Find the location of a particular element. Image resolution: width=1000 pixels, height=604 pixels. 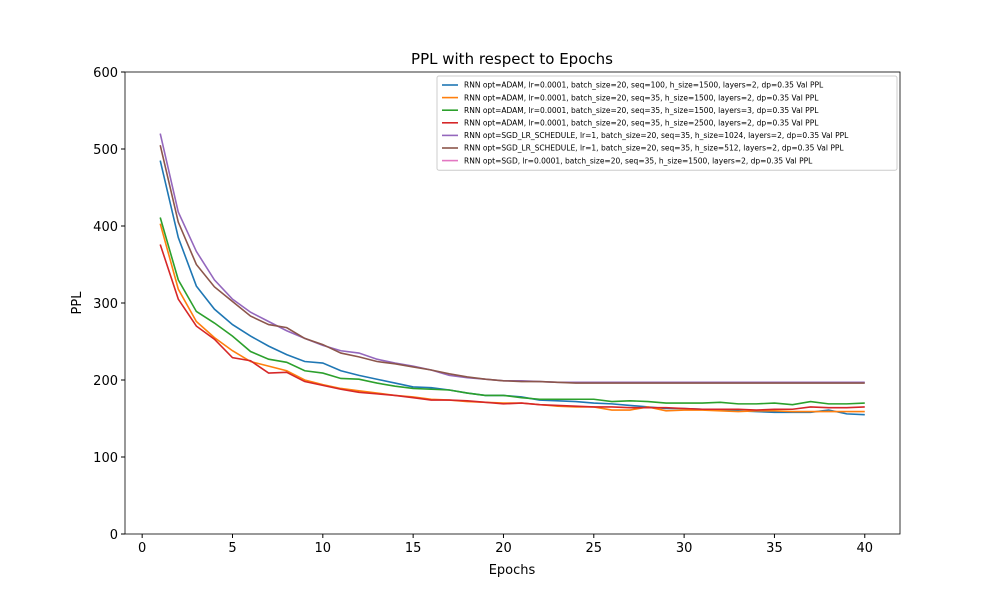

y-tick-label: 400 is located at coordinates (105, 227).